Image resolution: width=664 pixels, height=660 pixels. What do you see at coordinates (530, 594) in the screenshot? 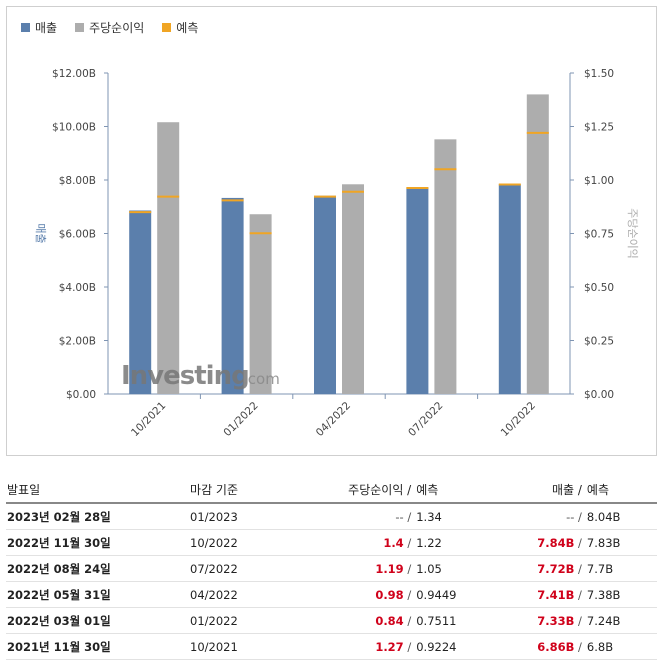
I see `cell-revenue: 7.41B /` at bounding box center [530, 594].